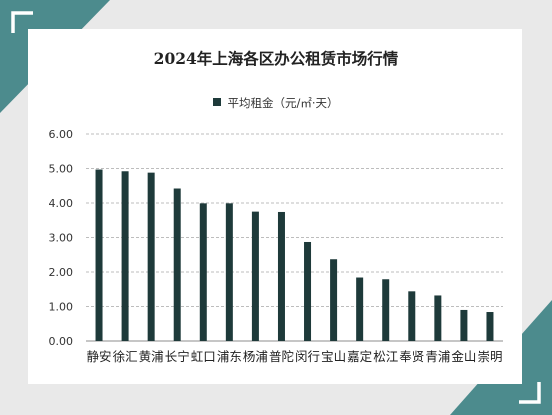 This screenshot has width=552, height=415. I want to click on legend-label: 平均租金（元/㎡·天）, so click(283, 103).